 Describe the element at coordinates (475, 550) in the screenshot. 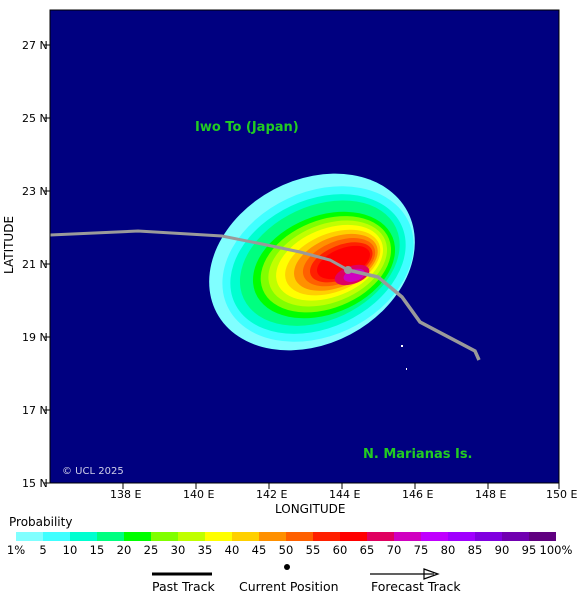

I see `colorbar-label: 85` at that location.